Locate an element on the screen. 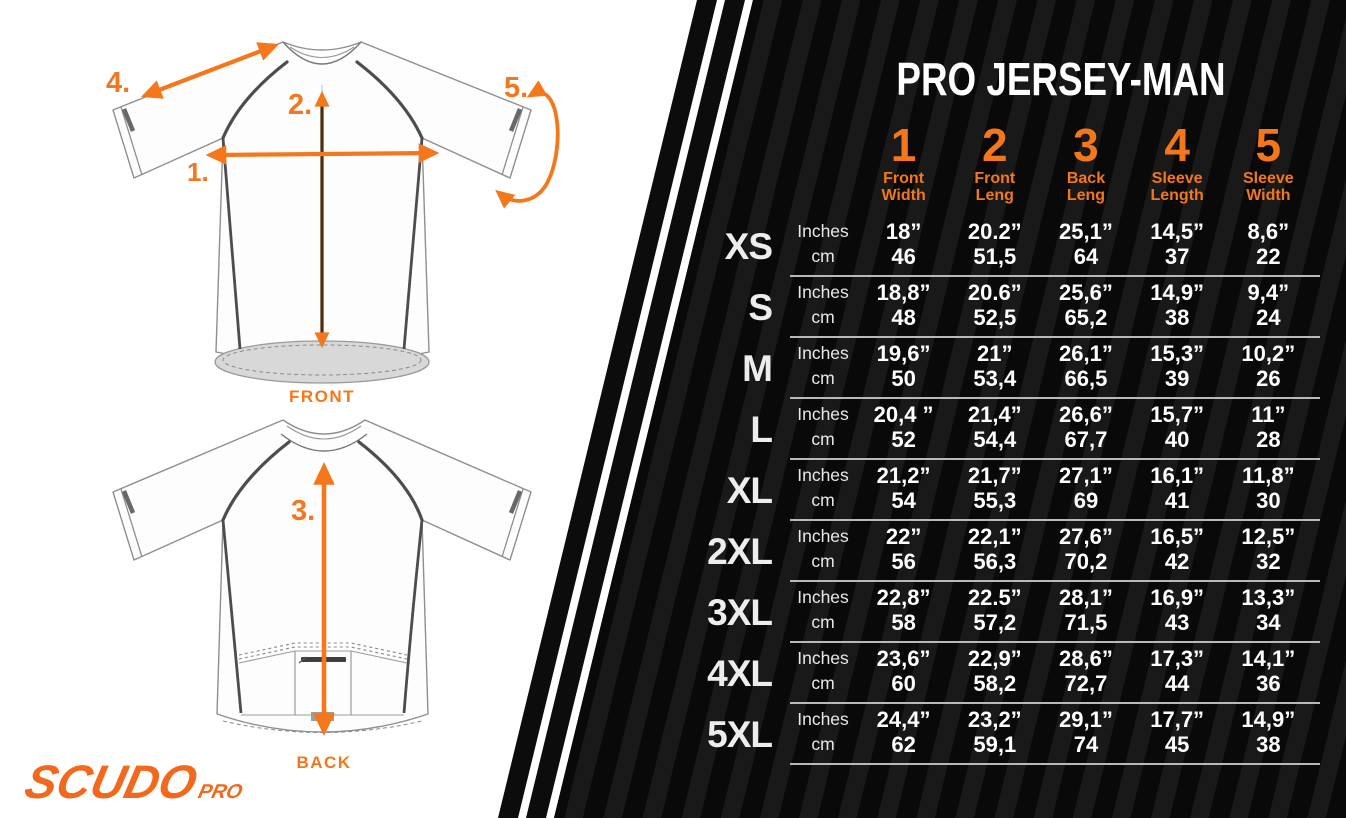 This screenshot has width=1346, height=818. measurement-cell: 21” 53,4 is located at coordinates (995, 365).